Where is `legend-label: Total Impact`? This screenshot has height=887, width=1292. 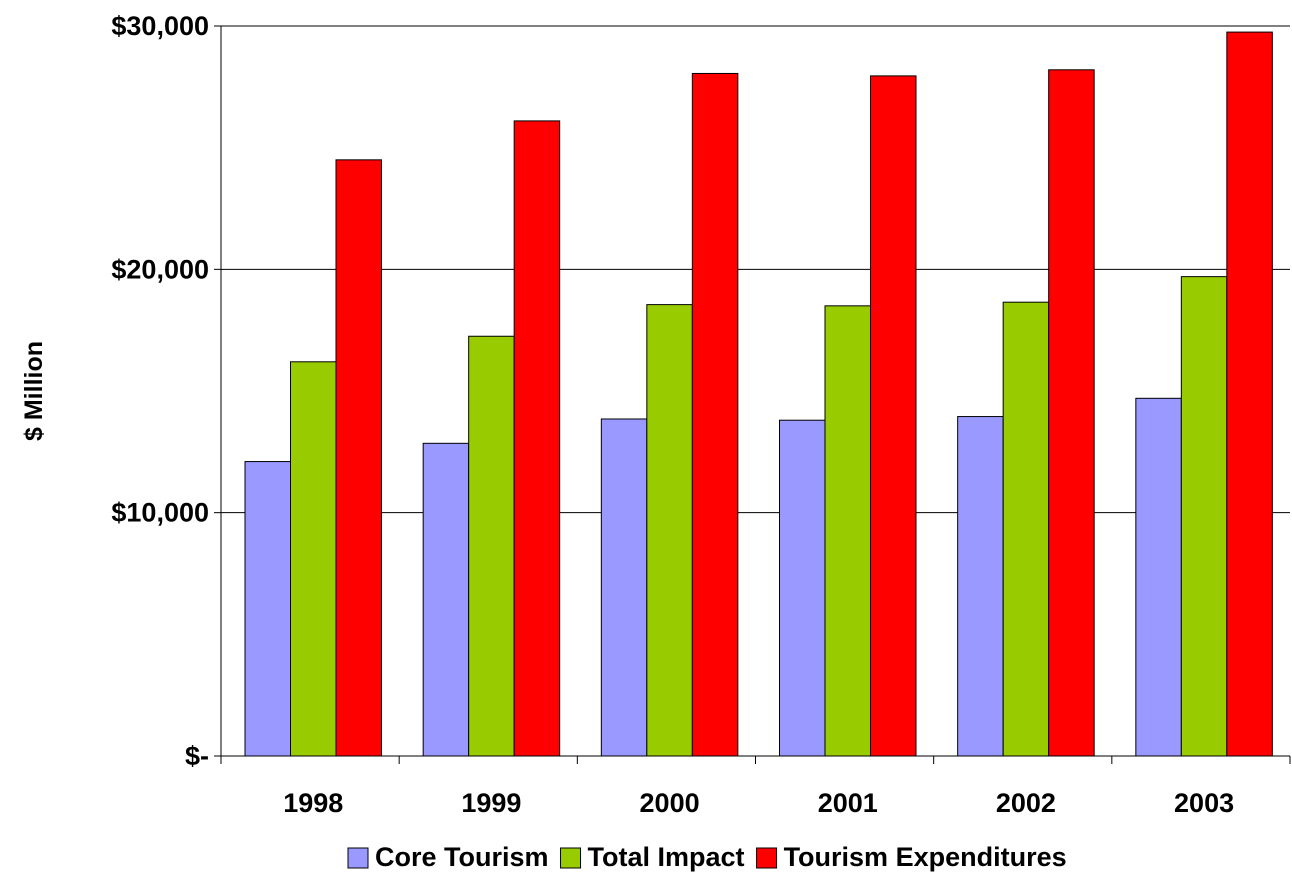 legend-label: Total Impact is located at coordinates (666, 857).